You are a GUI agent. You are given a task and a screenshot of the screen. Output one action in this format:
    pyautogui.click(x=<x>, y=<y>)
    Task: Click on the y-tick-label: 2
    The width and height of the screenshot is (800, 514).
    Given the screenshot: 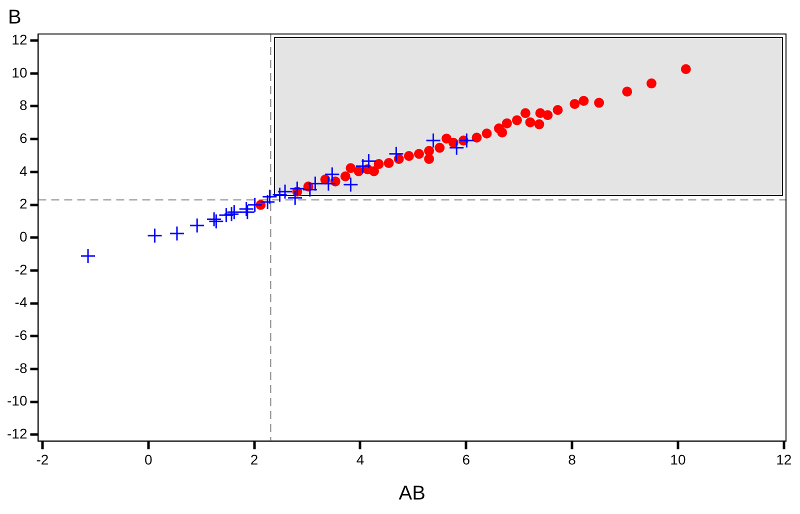 What is the action you would take?
    pyautogui.click(x=23, y=204)
    